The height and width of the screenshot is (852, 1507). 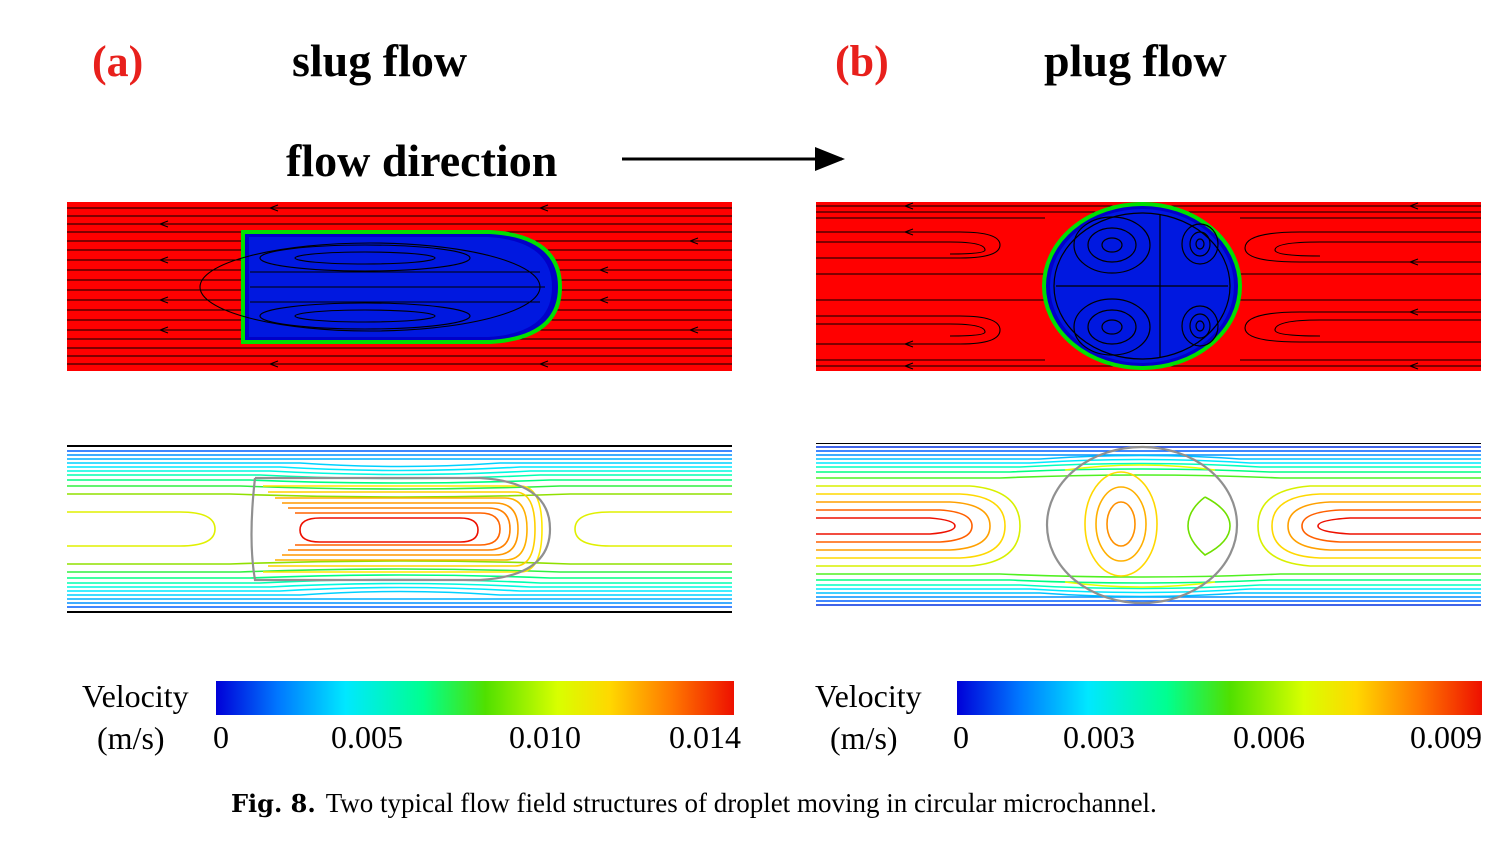 I want to click on colorbar-a-tick: 0.005, so click(x=367, y=737).